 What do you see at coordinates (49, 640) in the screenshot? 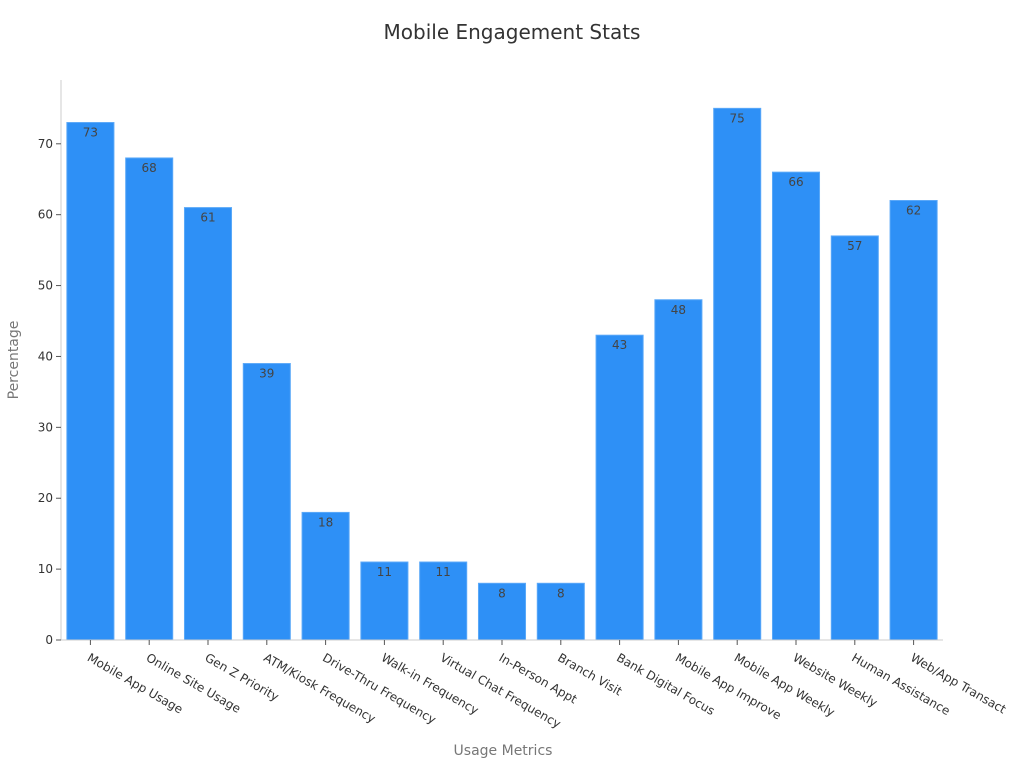
I see `y-tick-label: 0` at bounding box center [49, 640].